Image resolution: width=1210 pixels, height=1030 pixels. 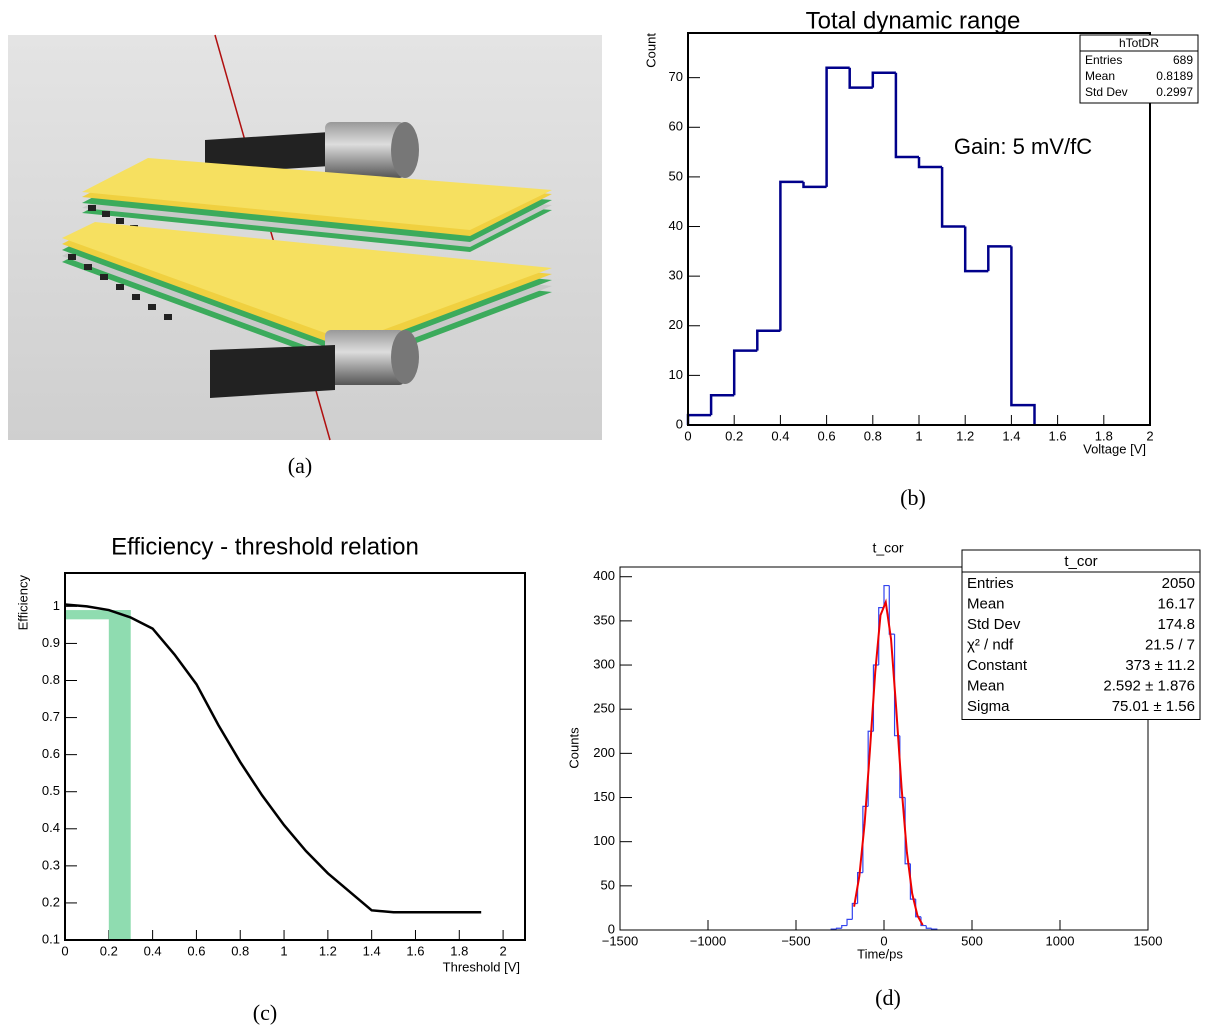 I want to click on line, so click(x=273, y=758).